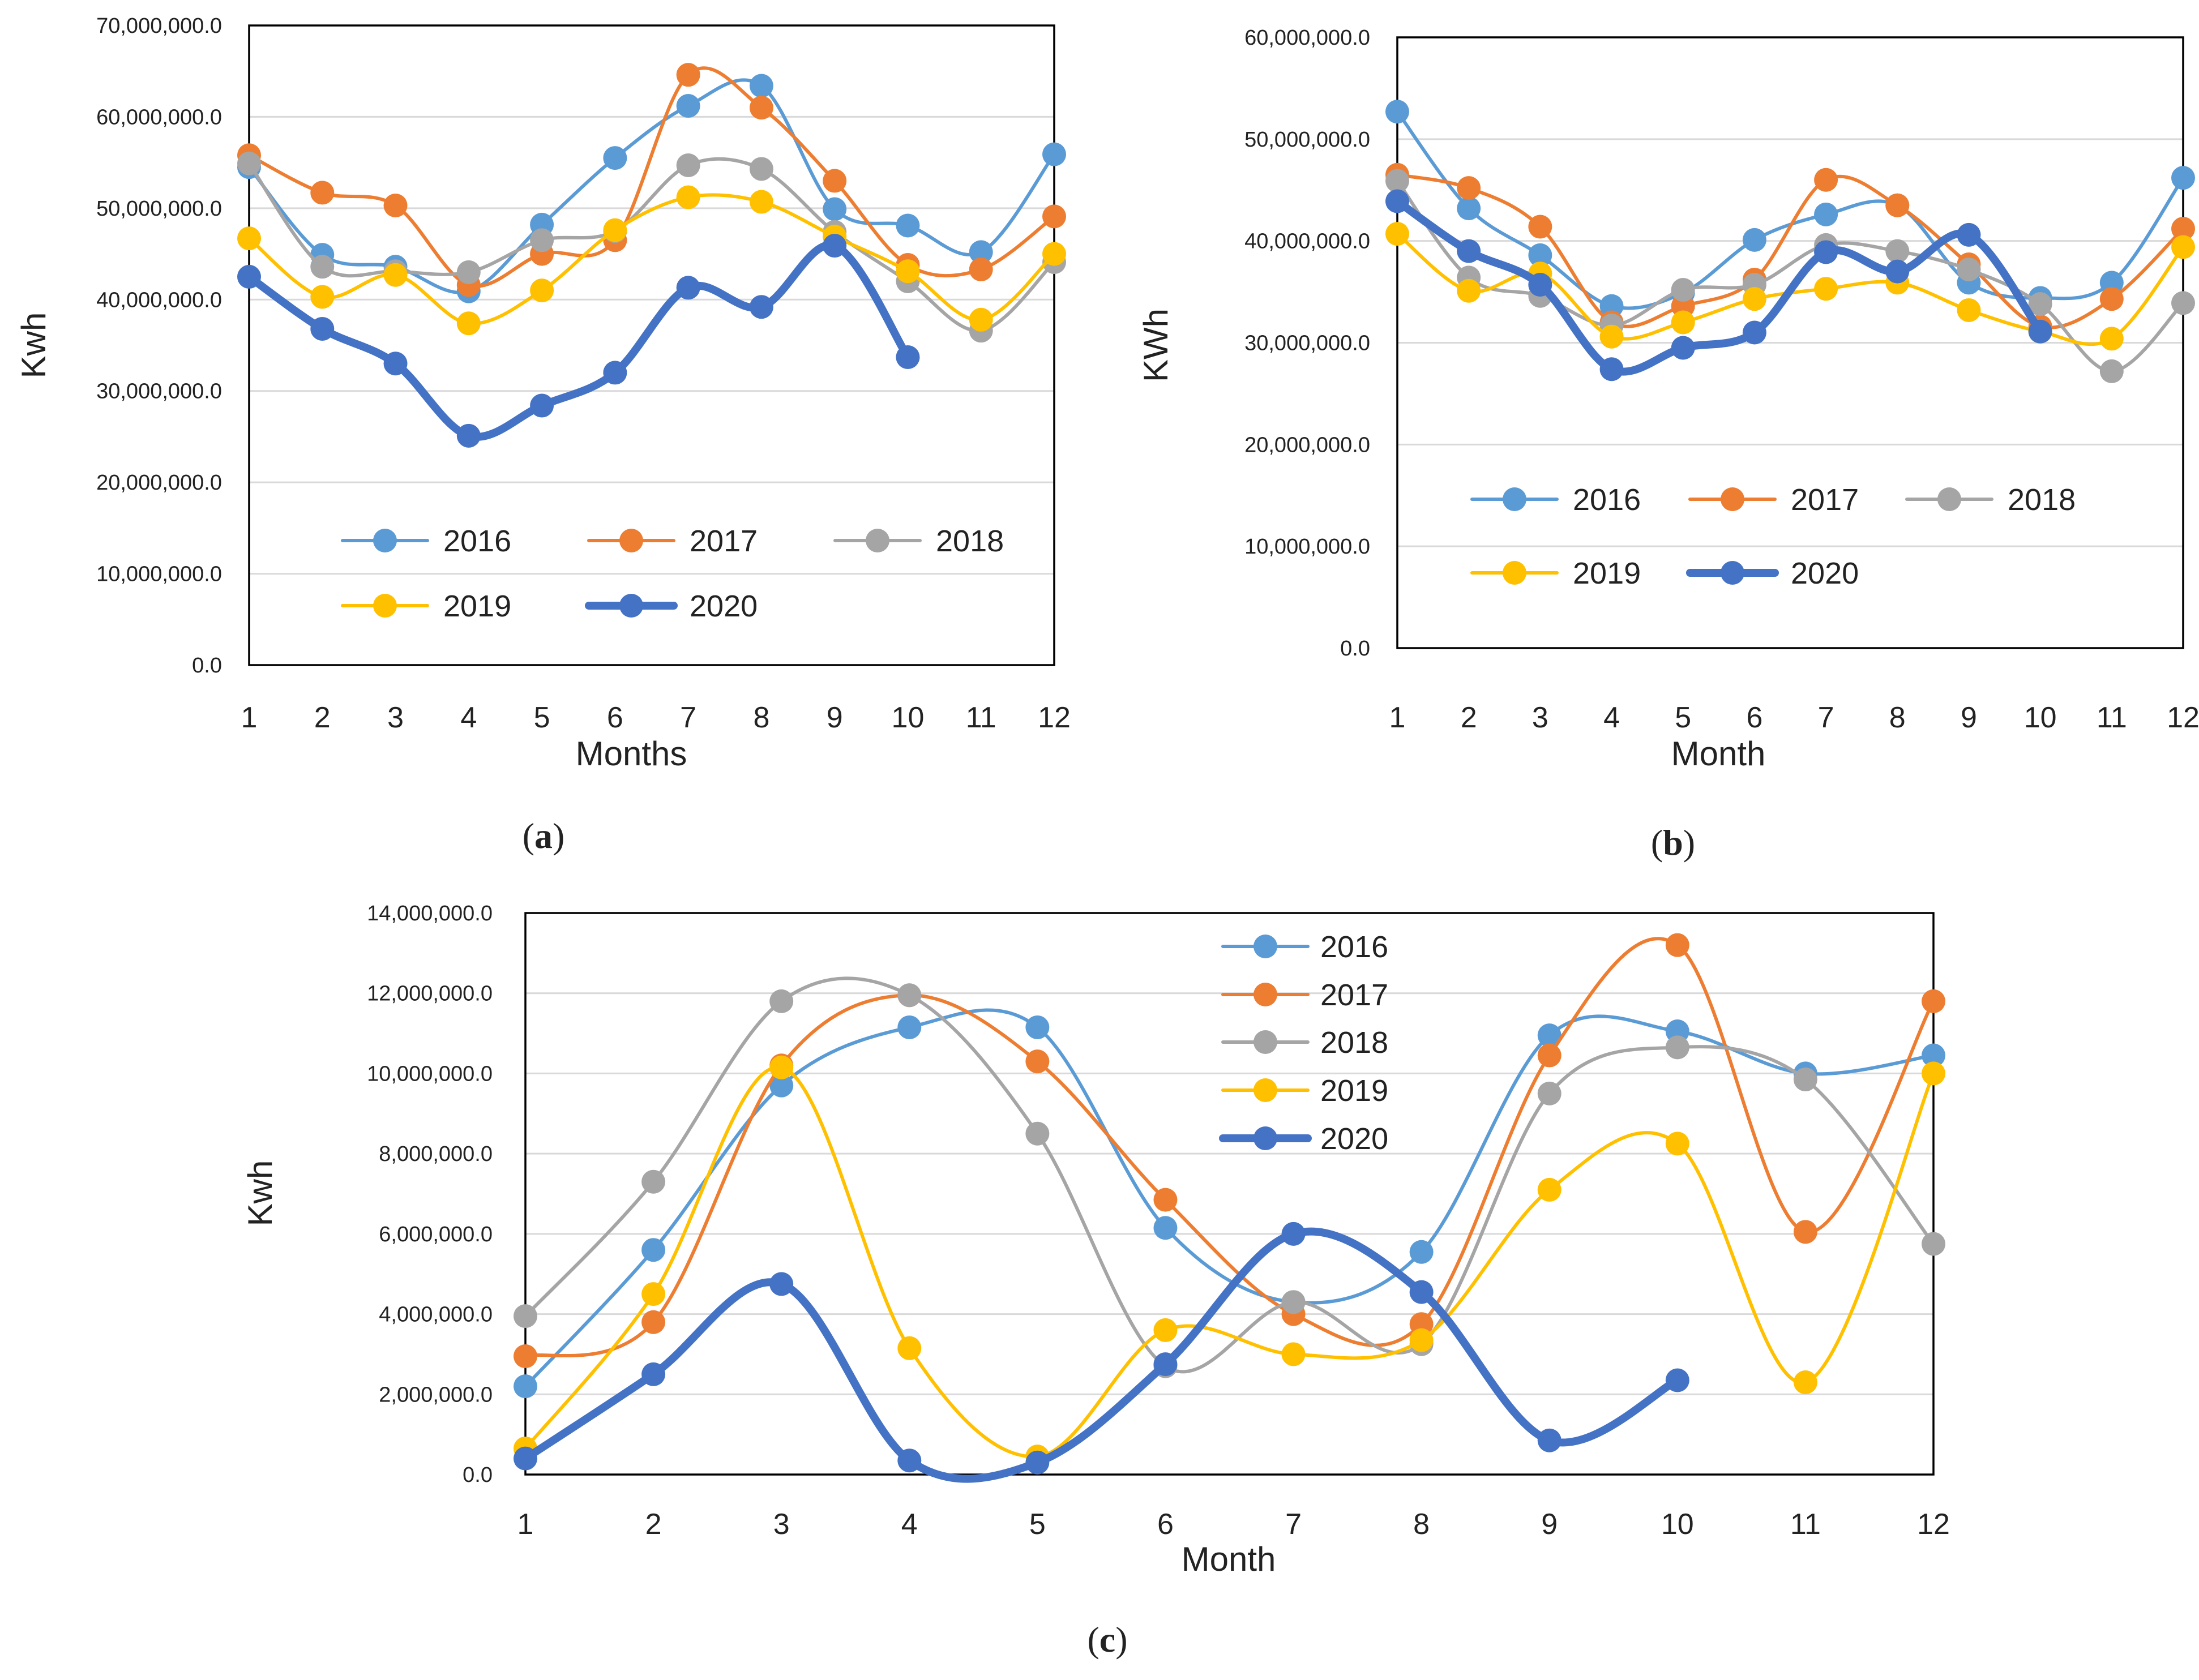 The image size is (2199, 1680). I want to click on legend-item-2019: 2019, so click(1556, 573).